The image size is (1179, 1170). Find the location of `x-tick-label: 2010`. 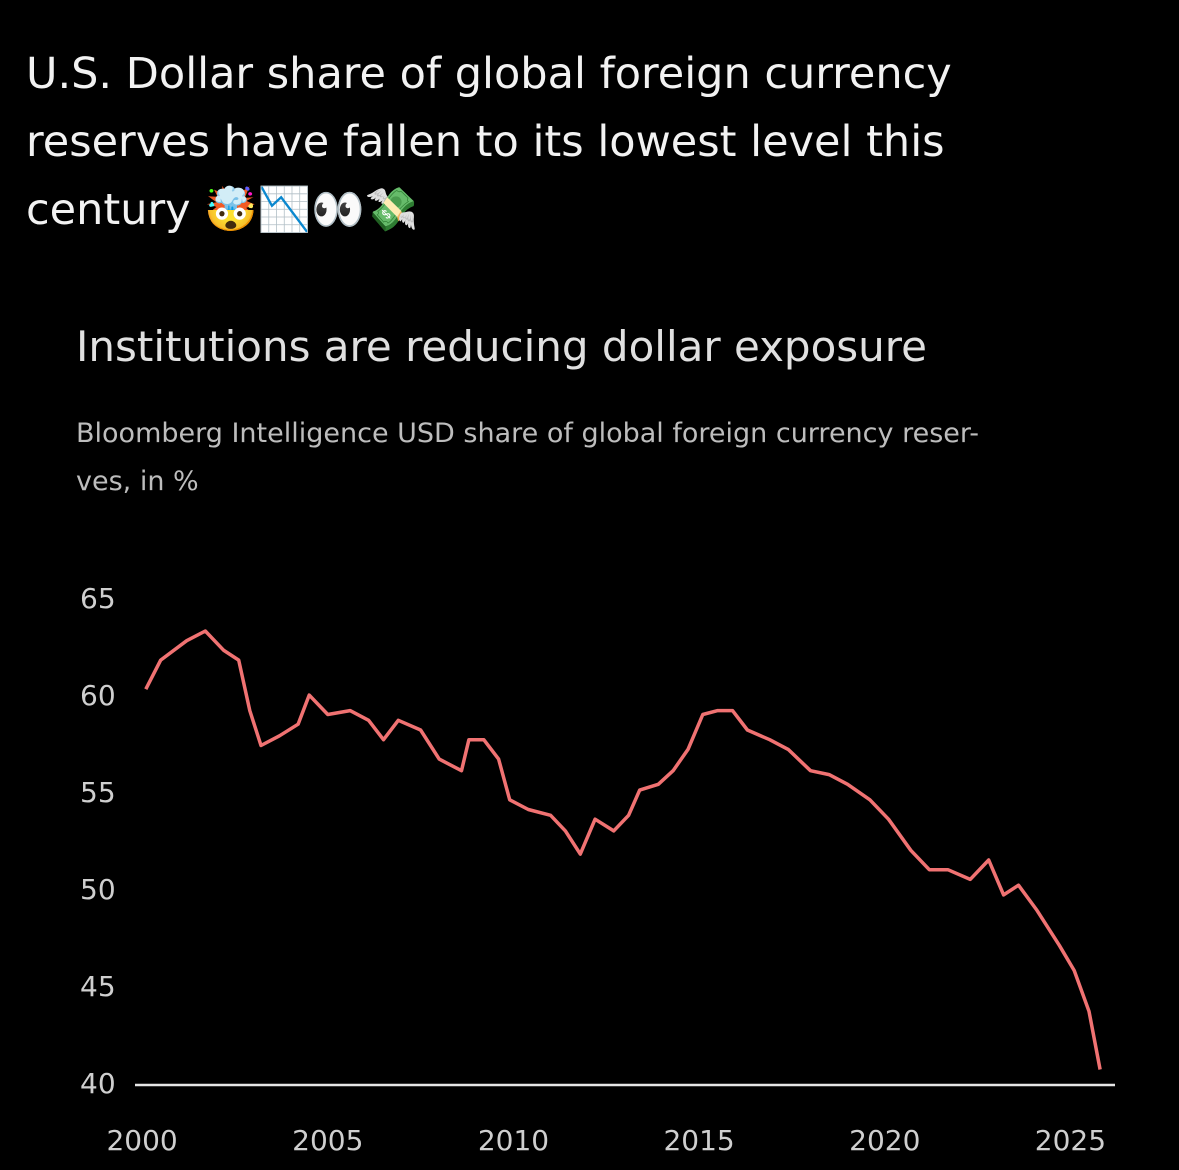

x-tick-label: 2010 is located at coordinates (513, 1140).